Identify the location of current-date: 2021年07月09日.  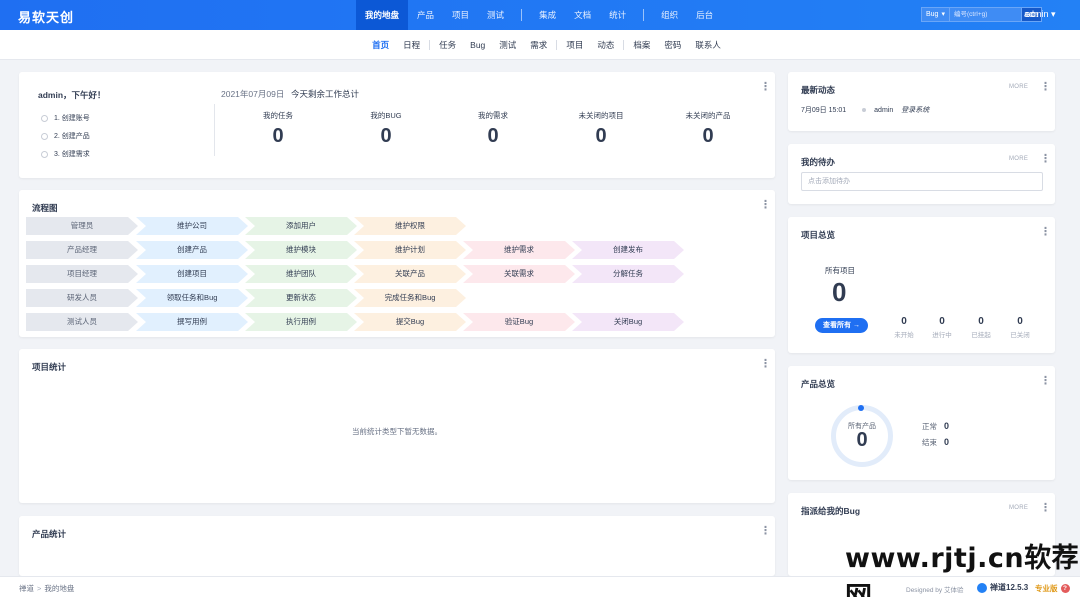
(253, 94).